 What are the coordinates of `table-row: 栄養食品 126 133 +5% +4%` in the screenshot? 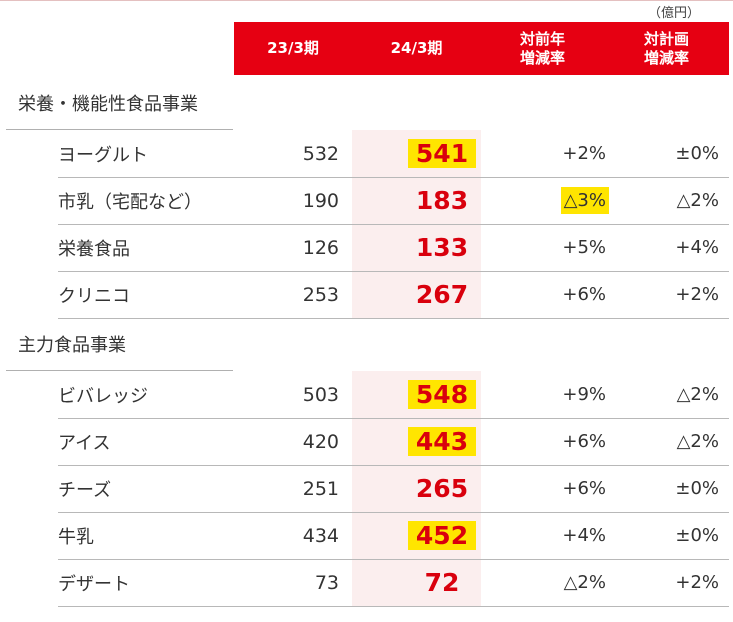 It's located at (393, 248).